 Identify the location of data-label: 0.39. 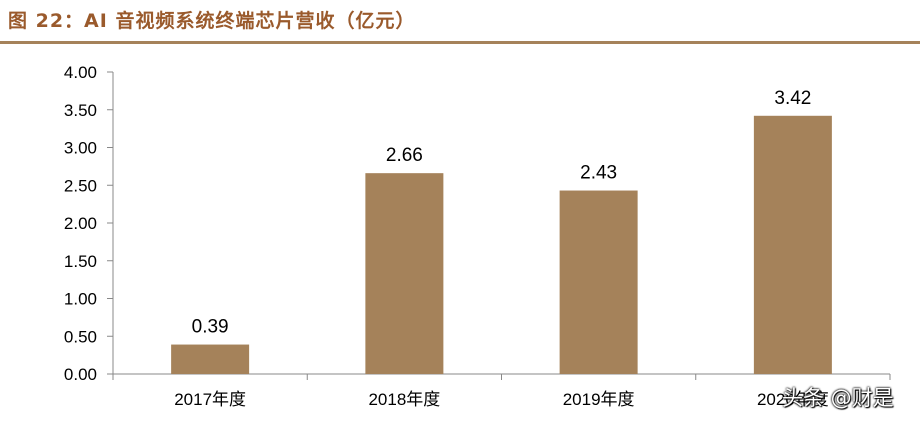
(210, 327).